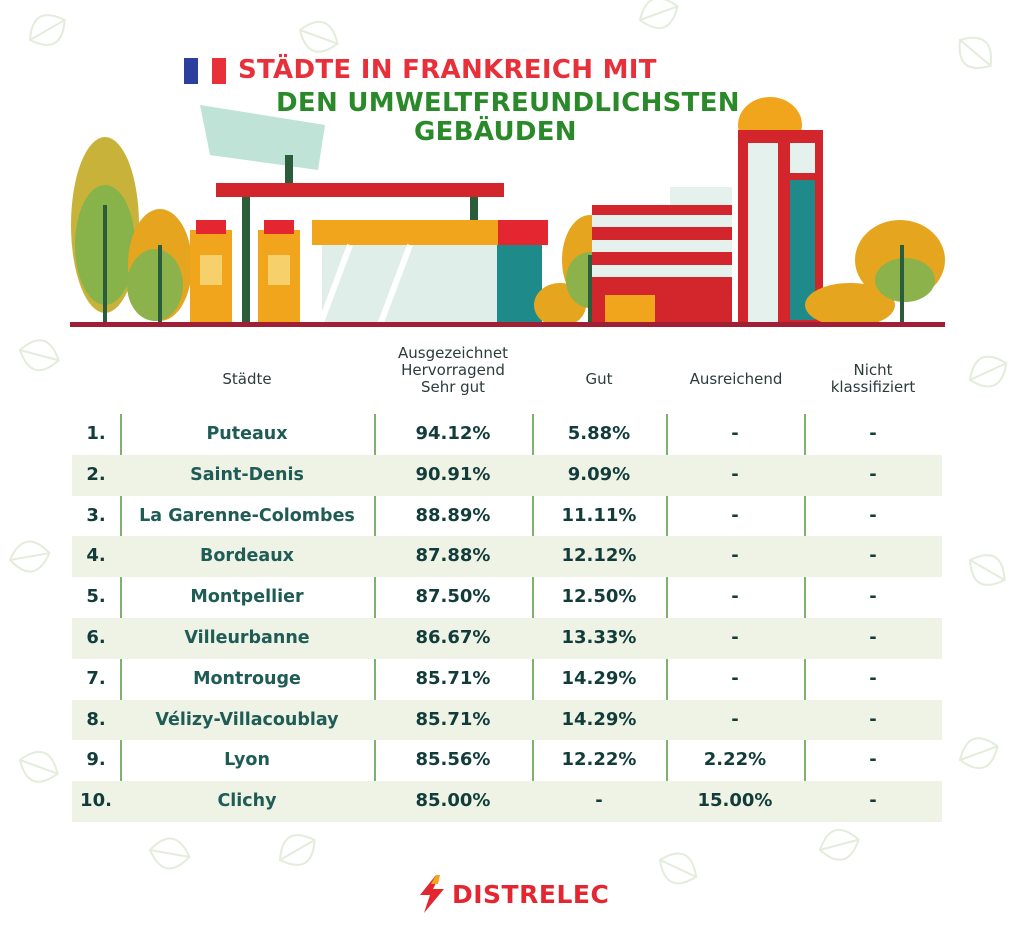 This screenshot has height=926, width=1024. I want to click on brand-logo: DISTRELEC, so click(512, 894).